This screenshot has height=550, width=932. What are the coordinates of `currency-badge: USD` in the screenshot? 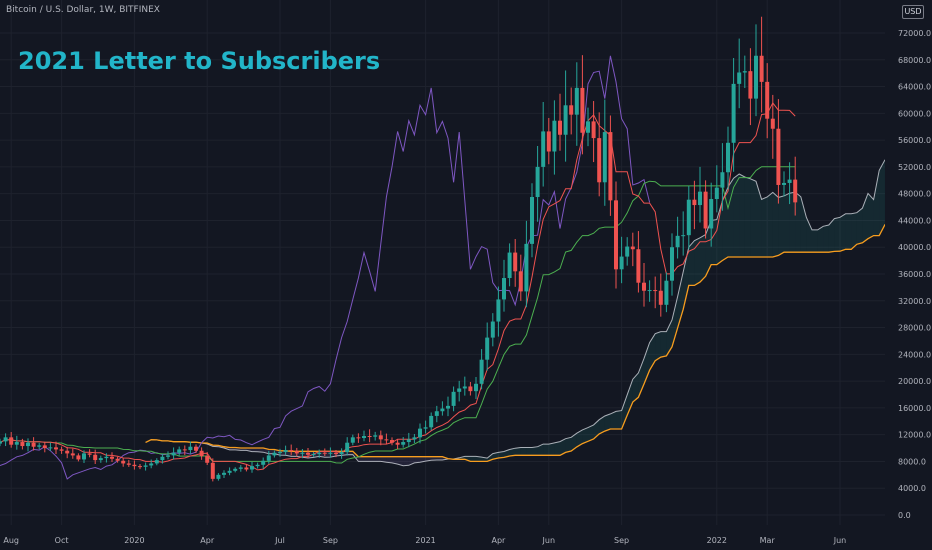 It's located at (913, 12).